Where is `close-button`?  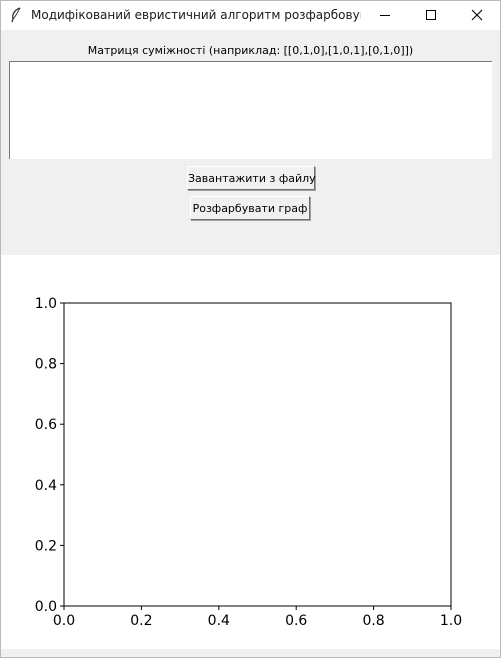 close-button is located at coordinates (477, 15).